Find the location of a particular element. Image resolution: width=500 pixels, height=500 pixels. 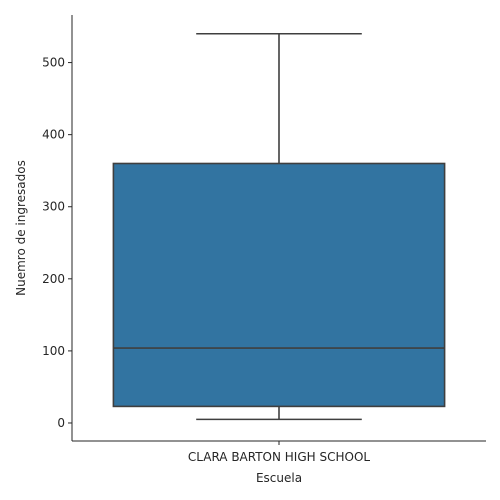

y-tick-label: 300 is located at coordinates (53, 207).